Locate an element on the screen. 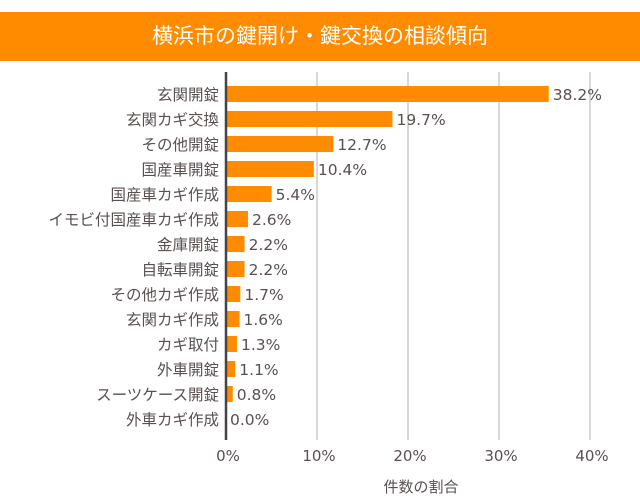  category-label: 外車開錠 is located at coordinates (188, 370).